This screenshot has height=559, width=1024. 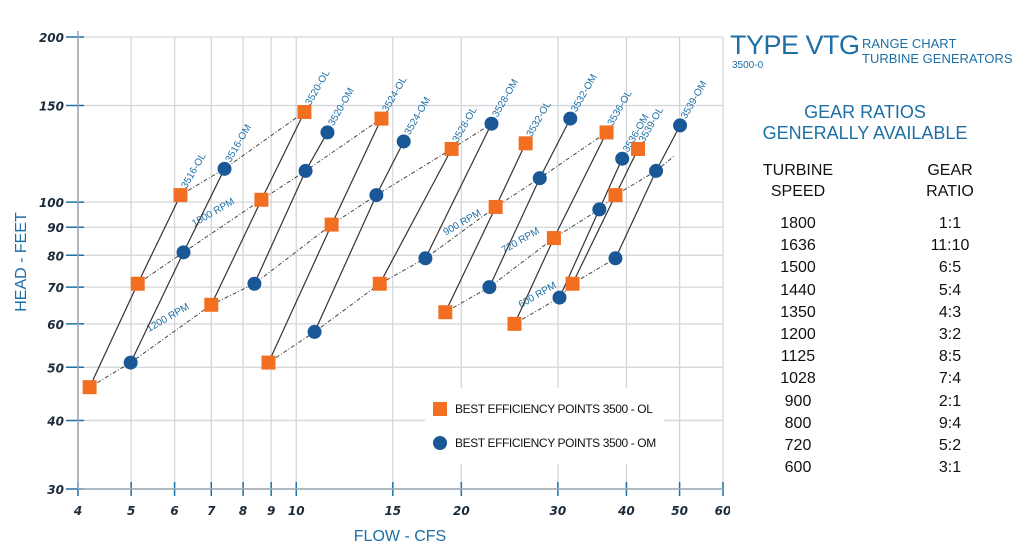 What do you see at coordinates (909, 43) in the screenshot?
I see `subtitle-line-1: RANGE CHART` at bounding box center [909, 43].